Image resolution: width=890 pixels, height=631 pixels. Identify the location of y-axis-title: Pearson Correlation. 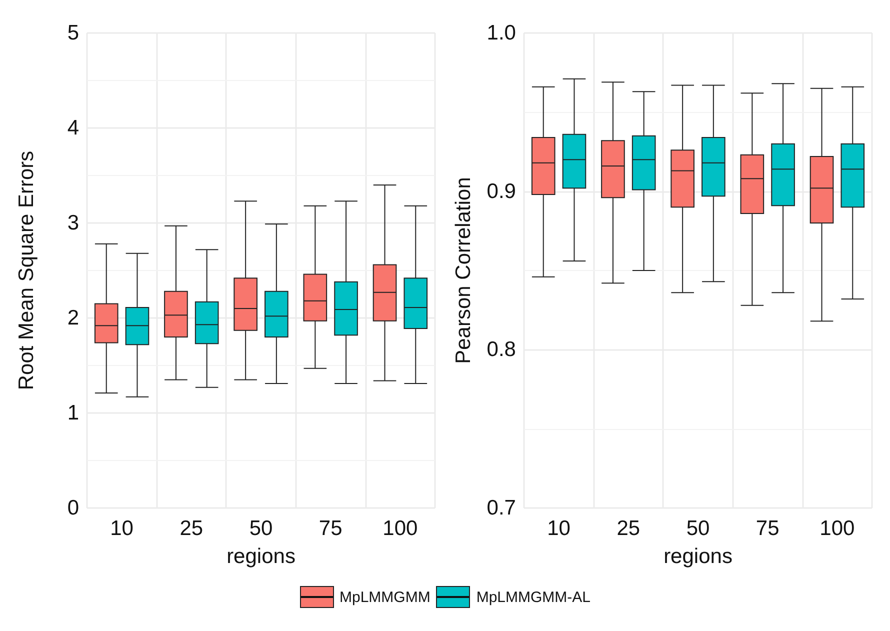
(463, 270).